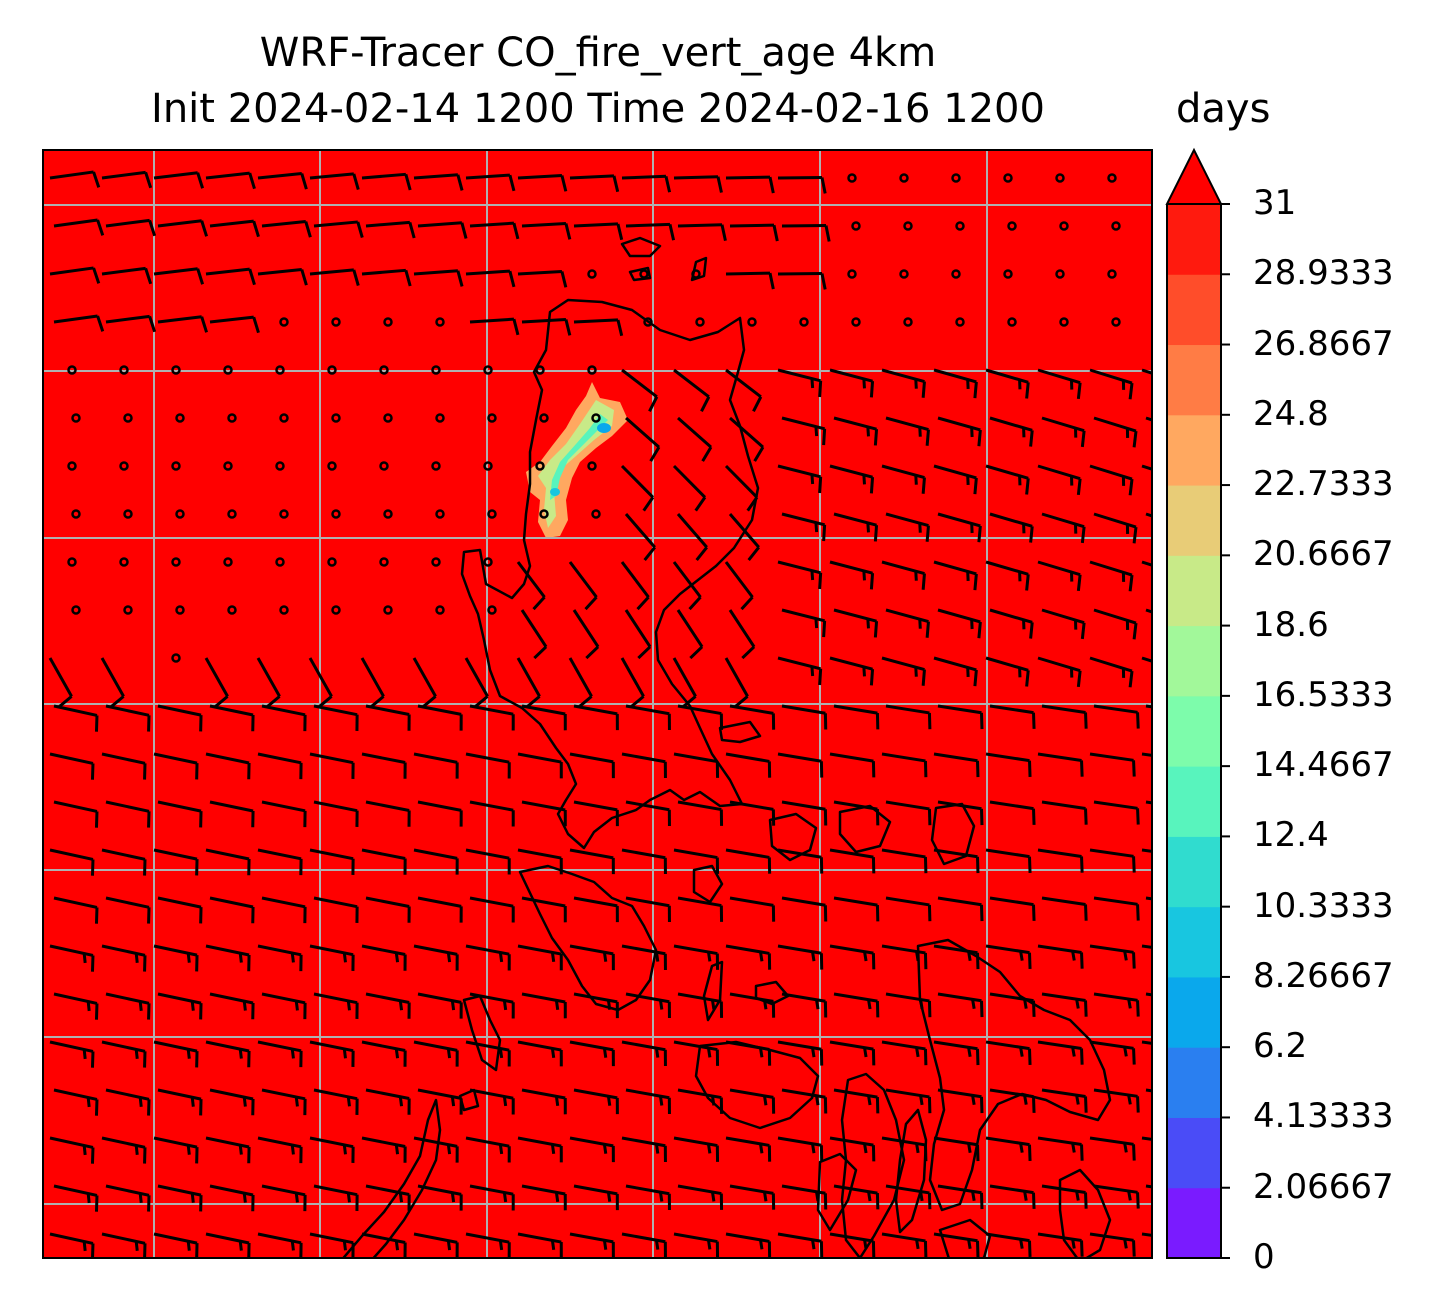 Image resolution: width=1453 pixels, height=1313 pixels. What do you see at coordinates (1323, 343) in the screenshot?
I see `colorbar-tick-label: 26.8667` at bounding box center [1323, 343].